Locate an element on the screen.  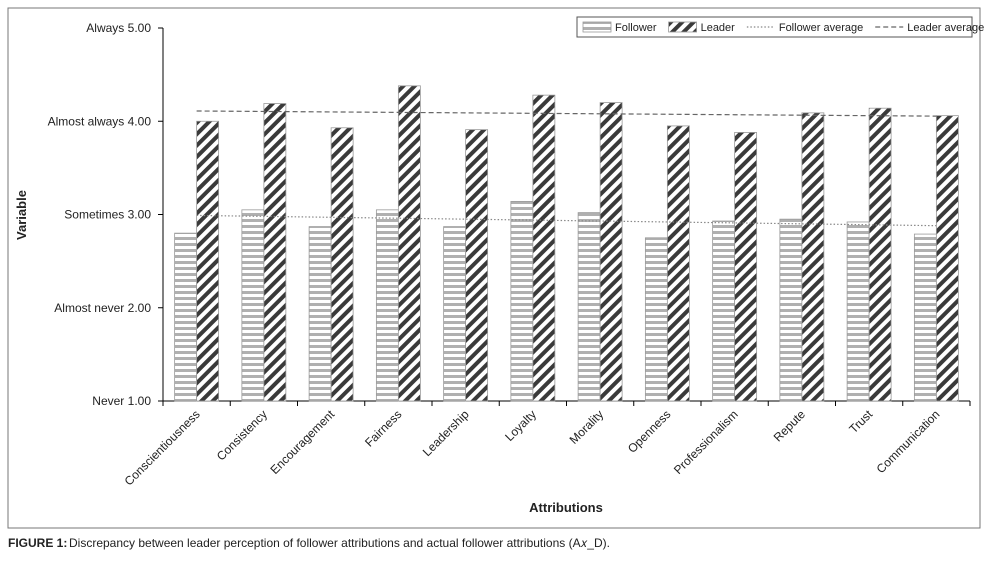
y-tick-label: Never 1.00 is located at coordinates (121, 401).